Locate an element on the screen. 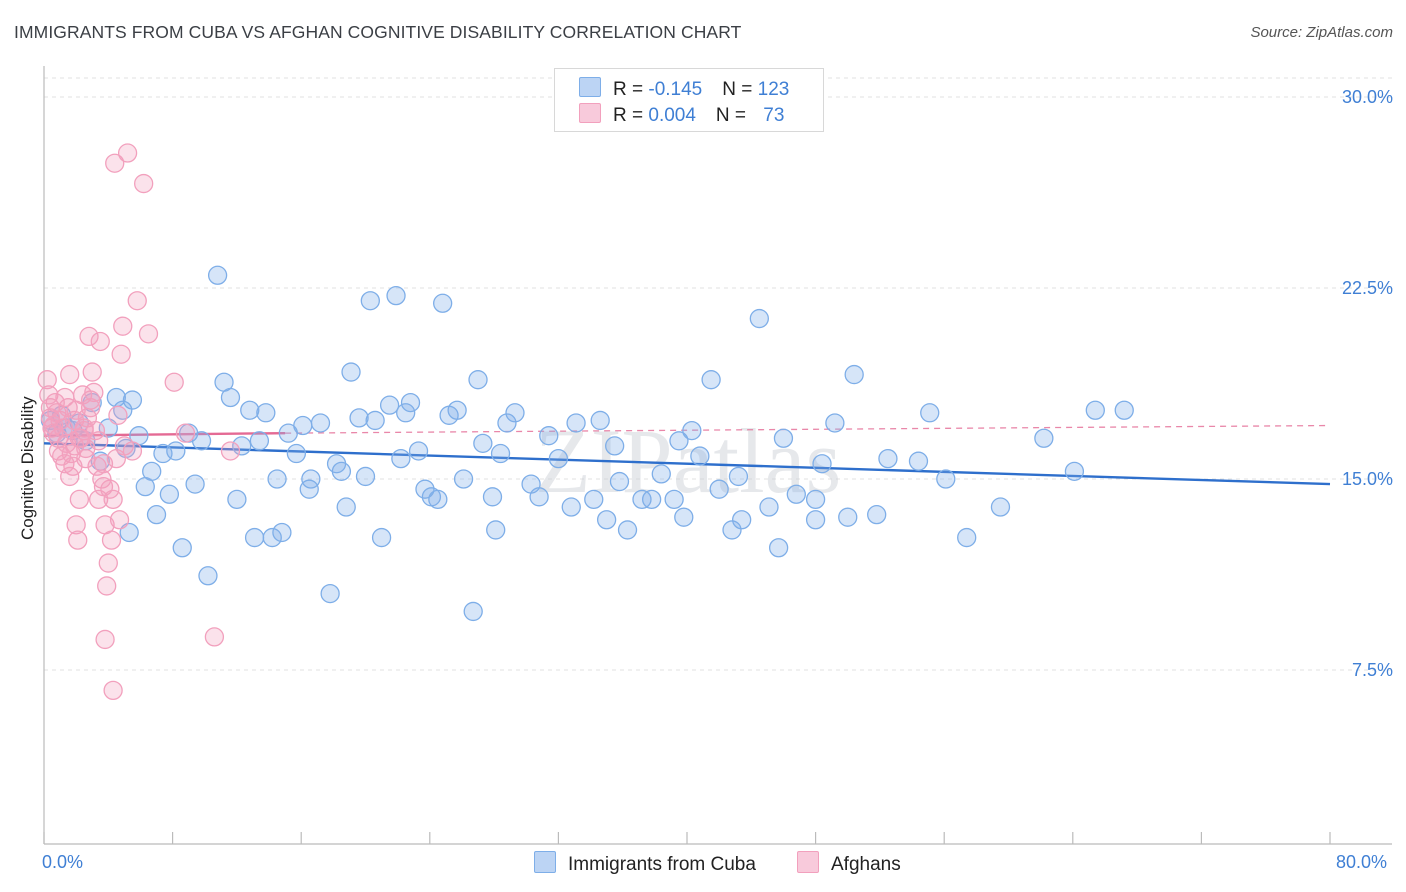 The image size is (1406, 892). r-label: R = is located at coordinates (631, 89).